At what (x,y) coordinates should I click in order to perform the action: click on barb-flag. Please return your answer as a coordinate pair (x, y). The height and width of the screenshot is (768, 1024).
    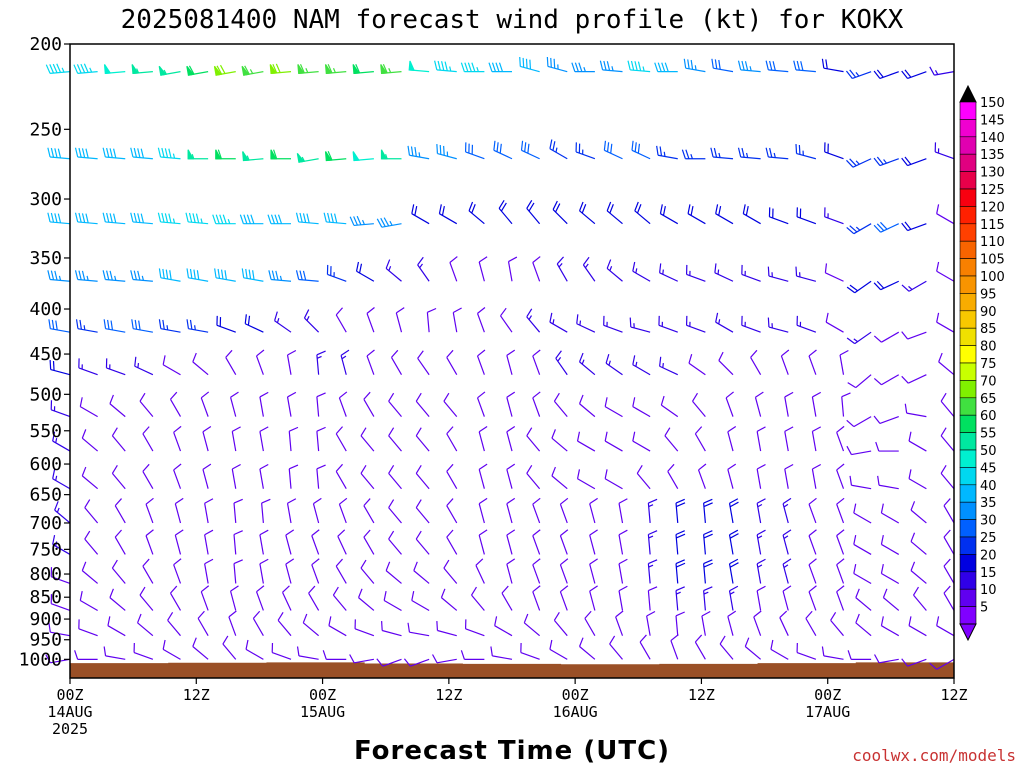
    Looking at the image, I should click on (300, 157).